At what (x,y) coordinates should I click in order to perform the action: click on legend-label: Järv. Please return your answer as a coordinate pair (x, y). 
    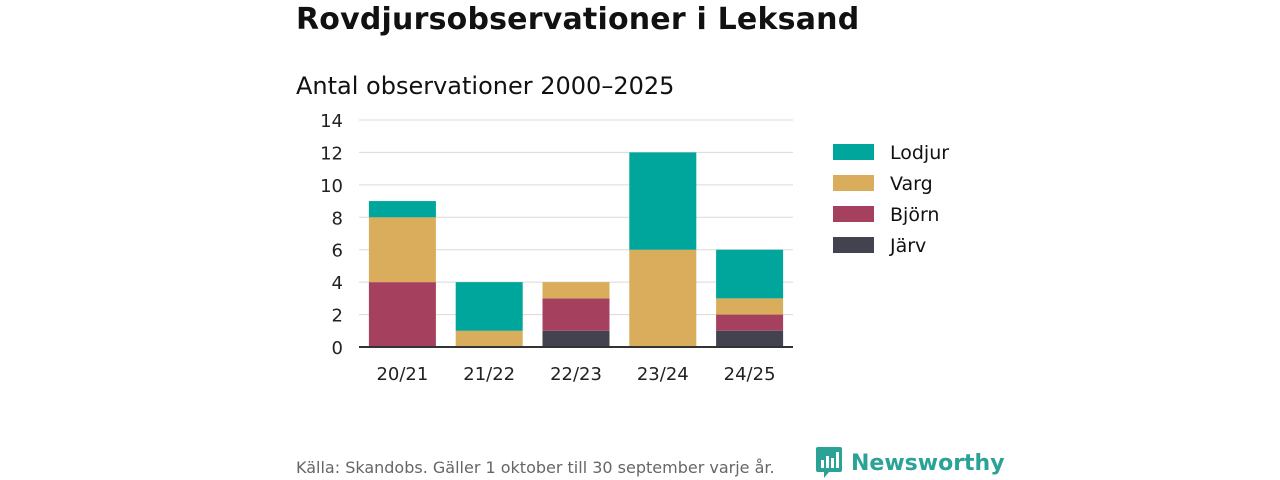
    Looking at the image, I should click on (907, 246).